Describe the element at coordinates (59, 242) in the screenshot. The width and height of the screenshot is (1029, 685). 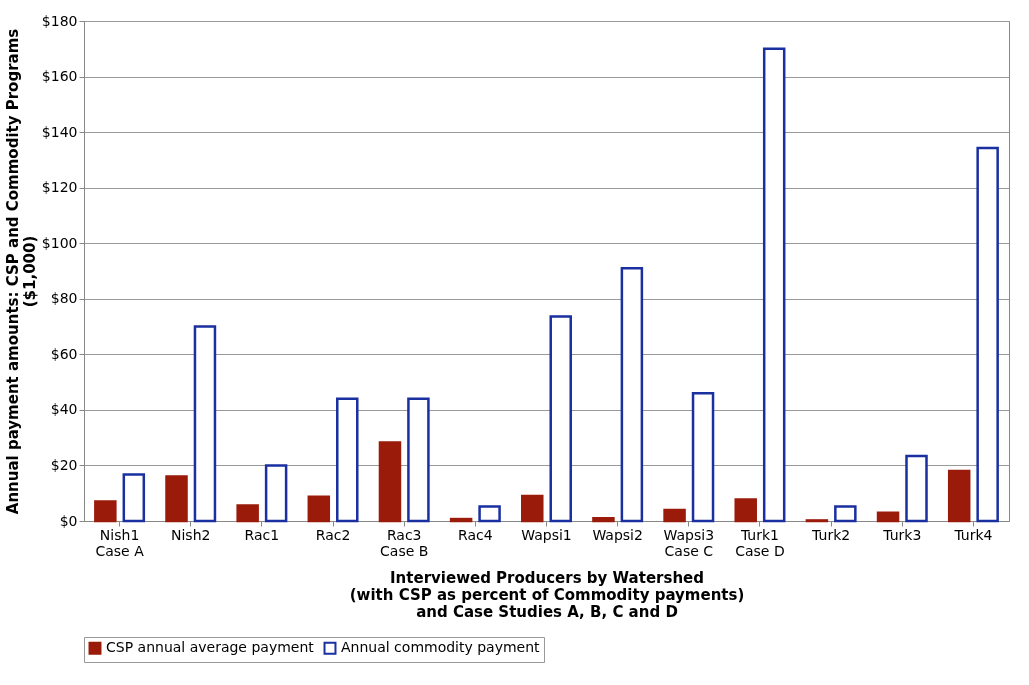
I see `y-tick-label: $100` at that location.